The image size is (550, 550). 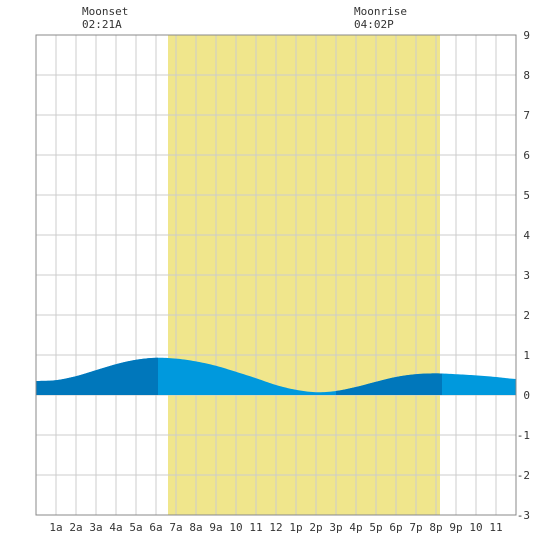 I want to click on moonrise-label: Moonrise 04:02P, so click(x=380, y=18).